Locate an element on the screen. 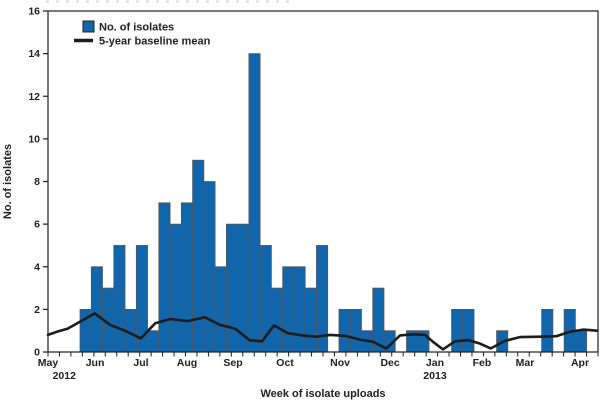  y-tick-label: 14 is located at coordinates (34, 54).